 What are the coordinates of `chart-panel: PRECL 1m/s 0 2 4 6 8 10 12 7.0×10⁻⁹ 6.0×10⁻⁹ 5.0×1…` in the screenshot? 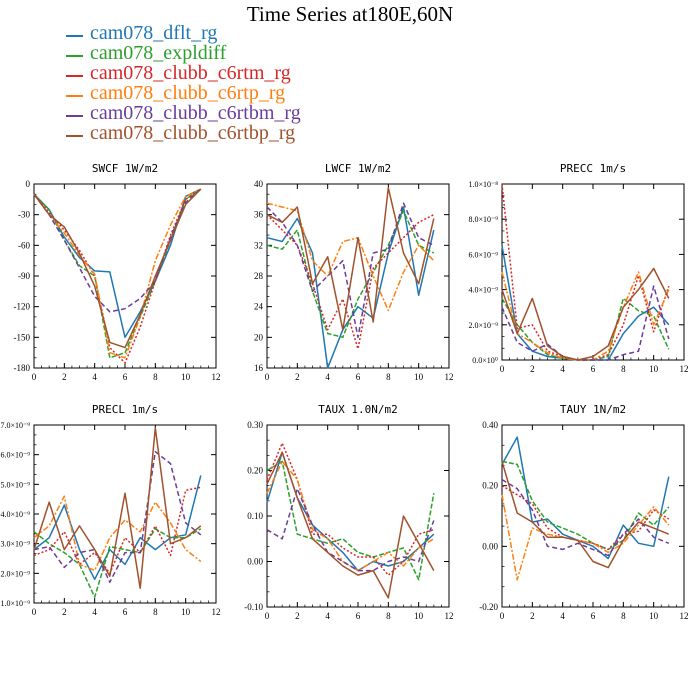 It's located at (110, 510).